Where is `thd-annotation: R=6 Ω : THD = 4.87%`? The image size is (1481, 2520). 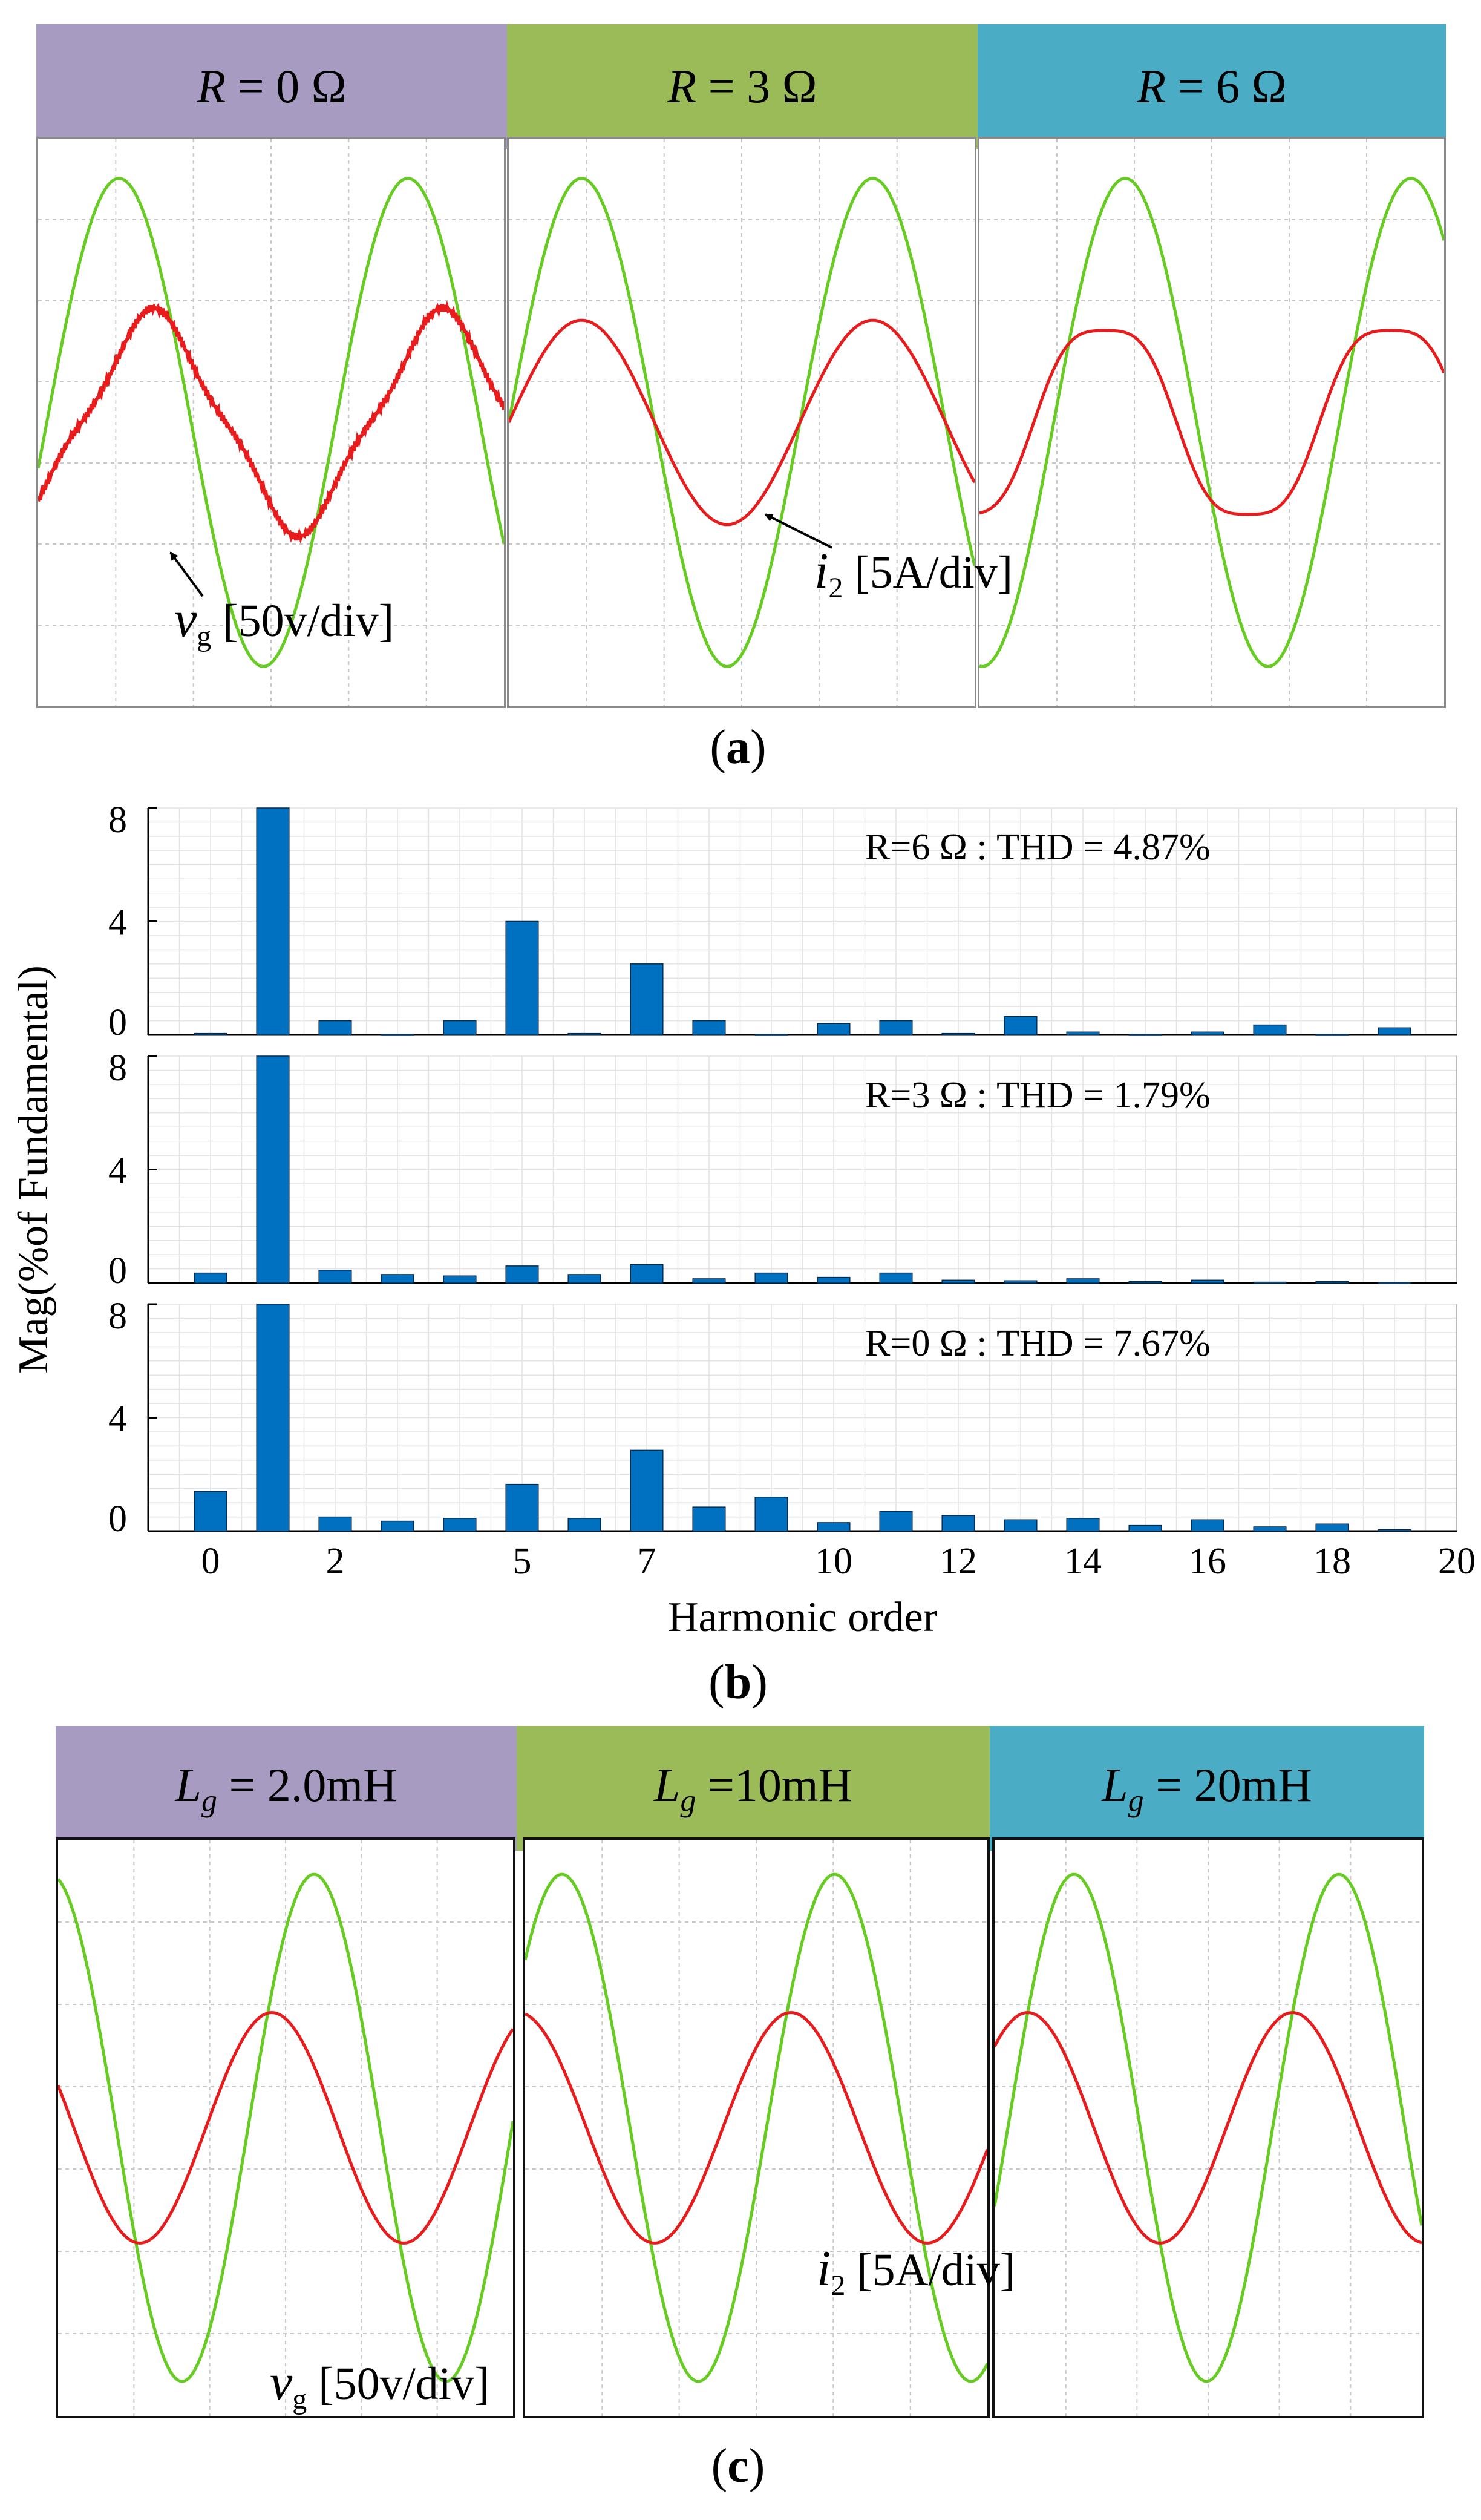 thd-annotation: R=6 Ω : THD = 4.87% is located at coordinates (1038, 847).